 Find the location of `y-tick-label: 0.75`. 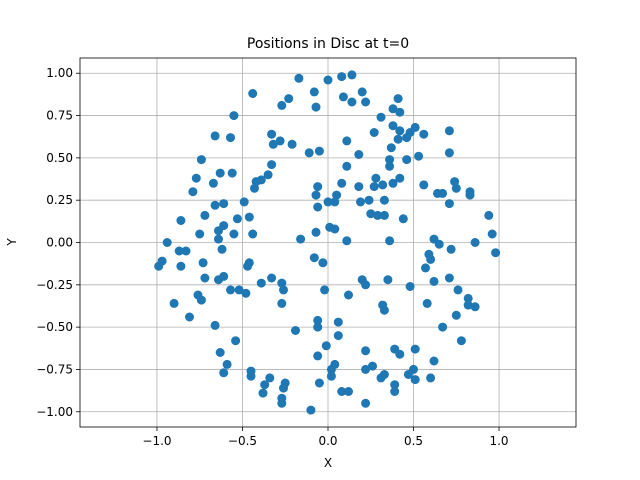

y-tick-label: 0.75 is located at coordinates (59, 116).